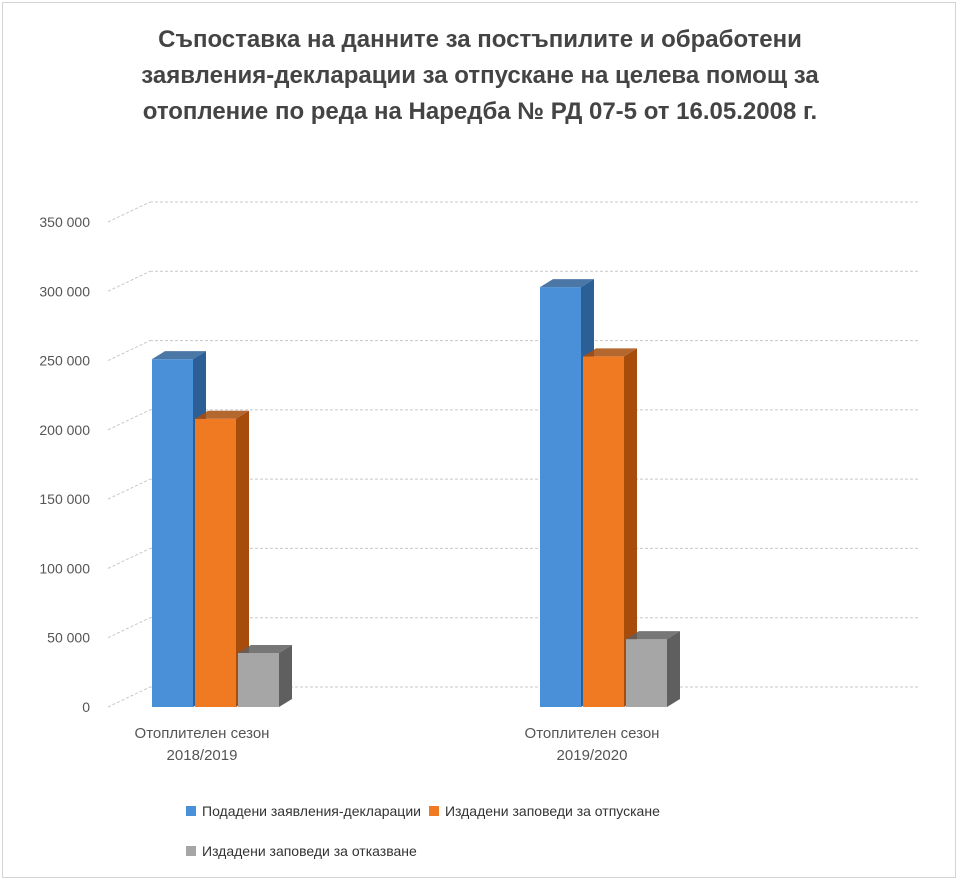  Describe the element at coordinates (64, 430) in the screenshot. I see `y-tick-label: 200 000` at that location.